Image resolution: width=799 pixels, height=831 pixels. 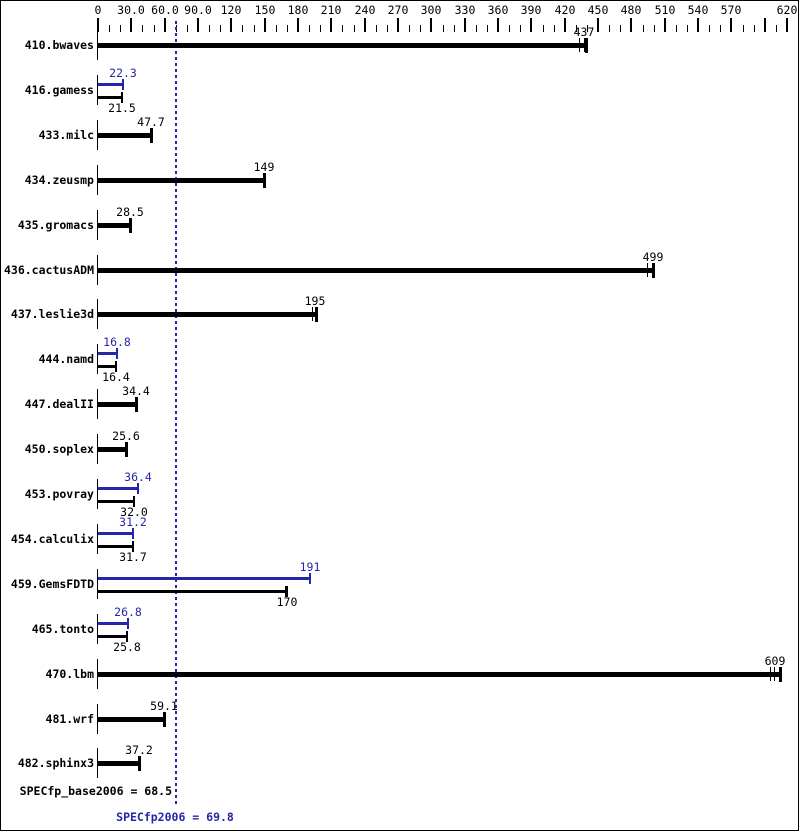 I want to click on axis-tick-label: 360, so click(x=498, y=10).